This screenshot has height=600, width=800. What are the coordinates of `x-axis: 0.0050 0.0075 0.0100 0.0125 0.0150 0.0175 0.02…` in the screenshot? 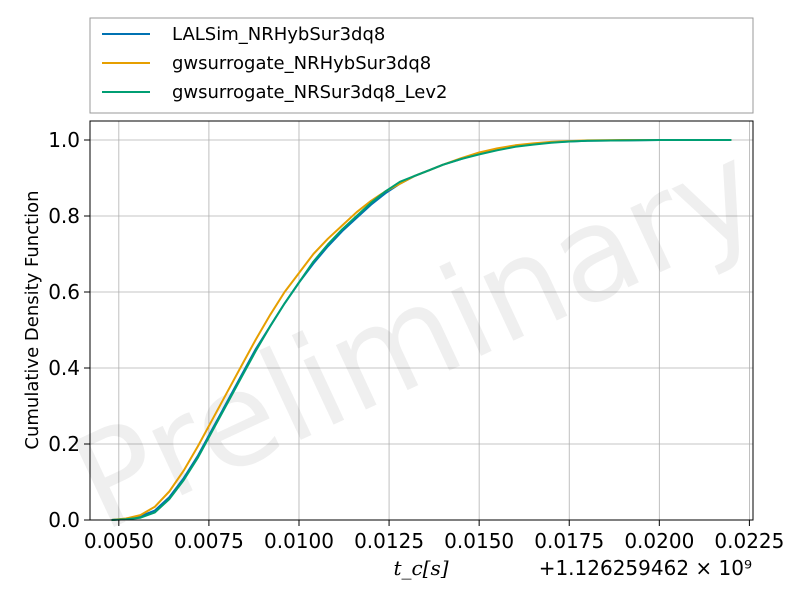 It's located at (434, 536).